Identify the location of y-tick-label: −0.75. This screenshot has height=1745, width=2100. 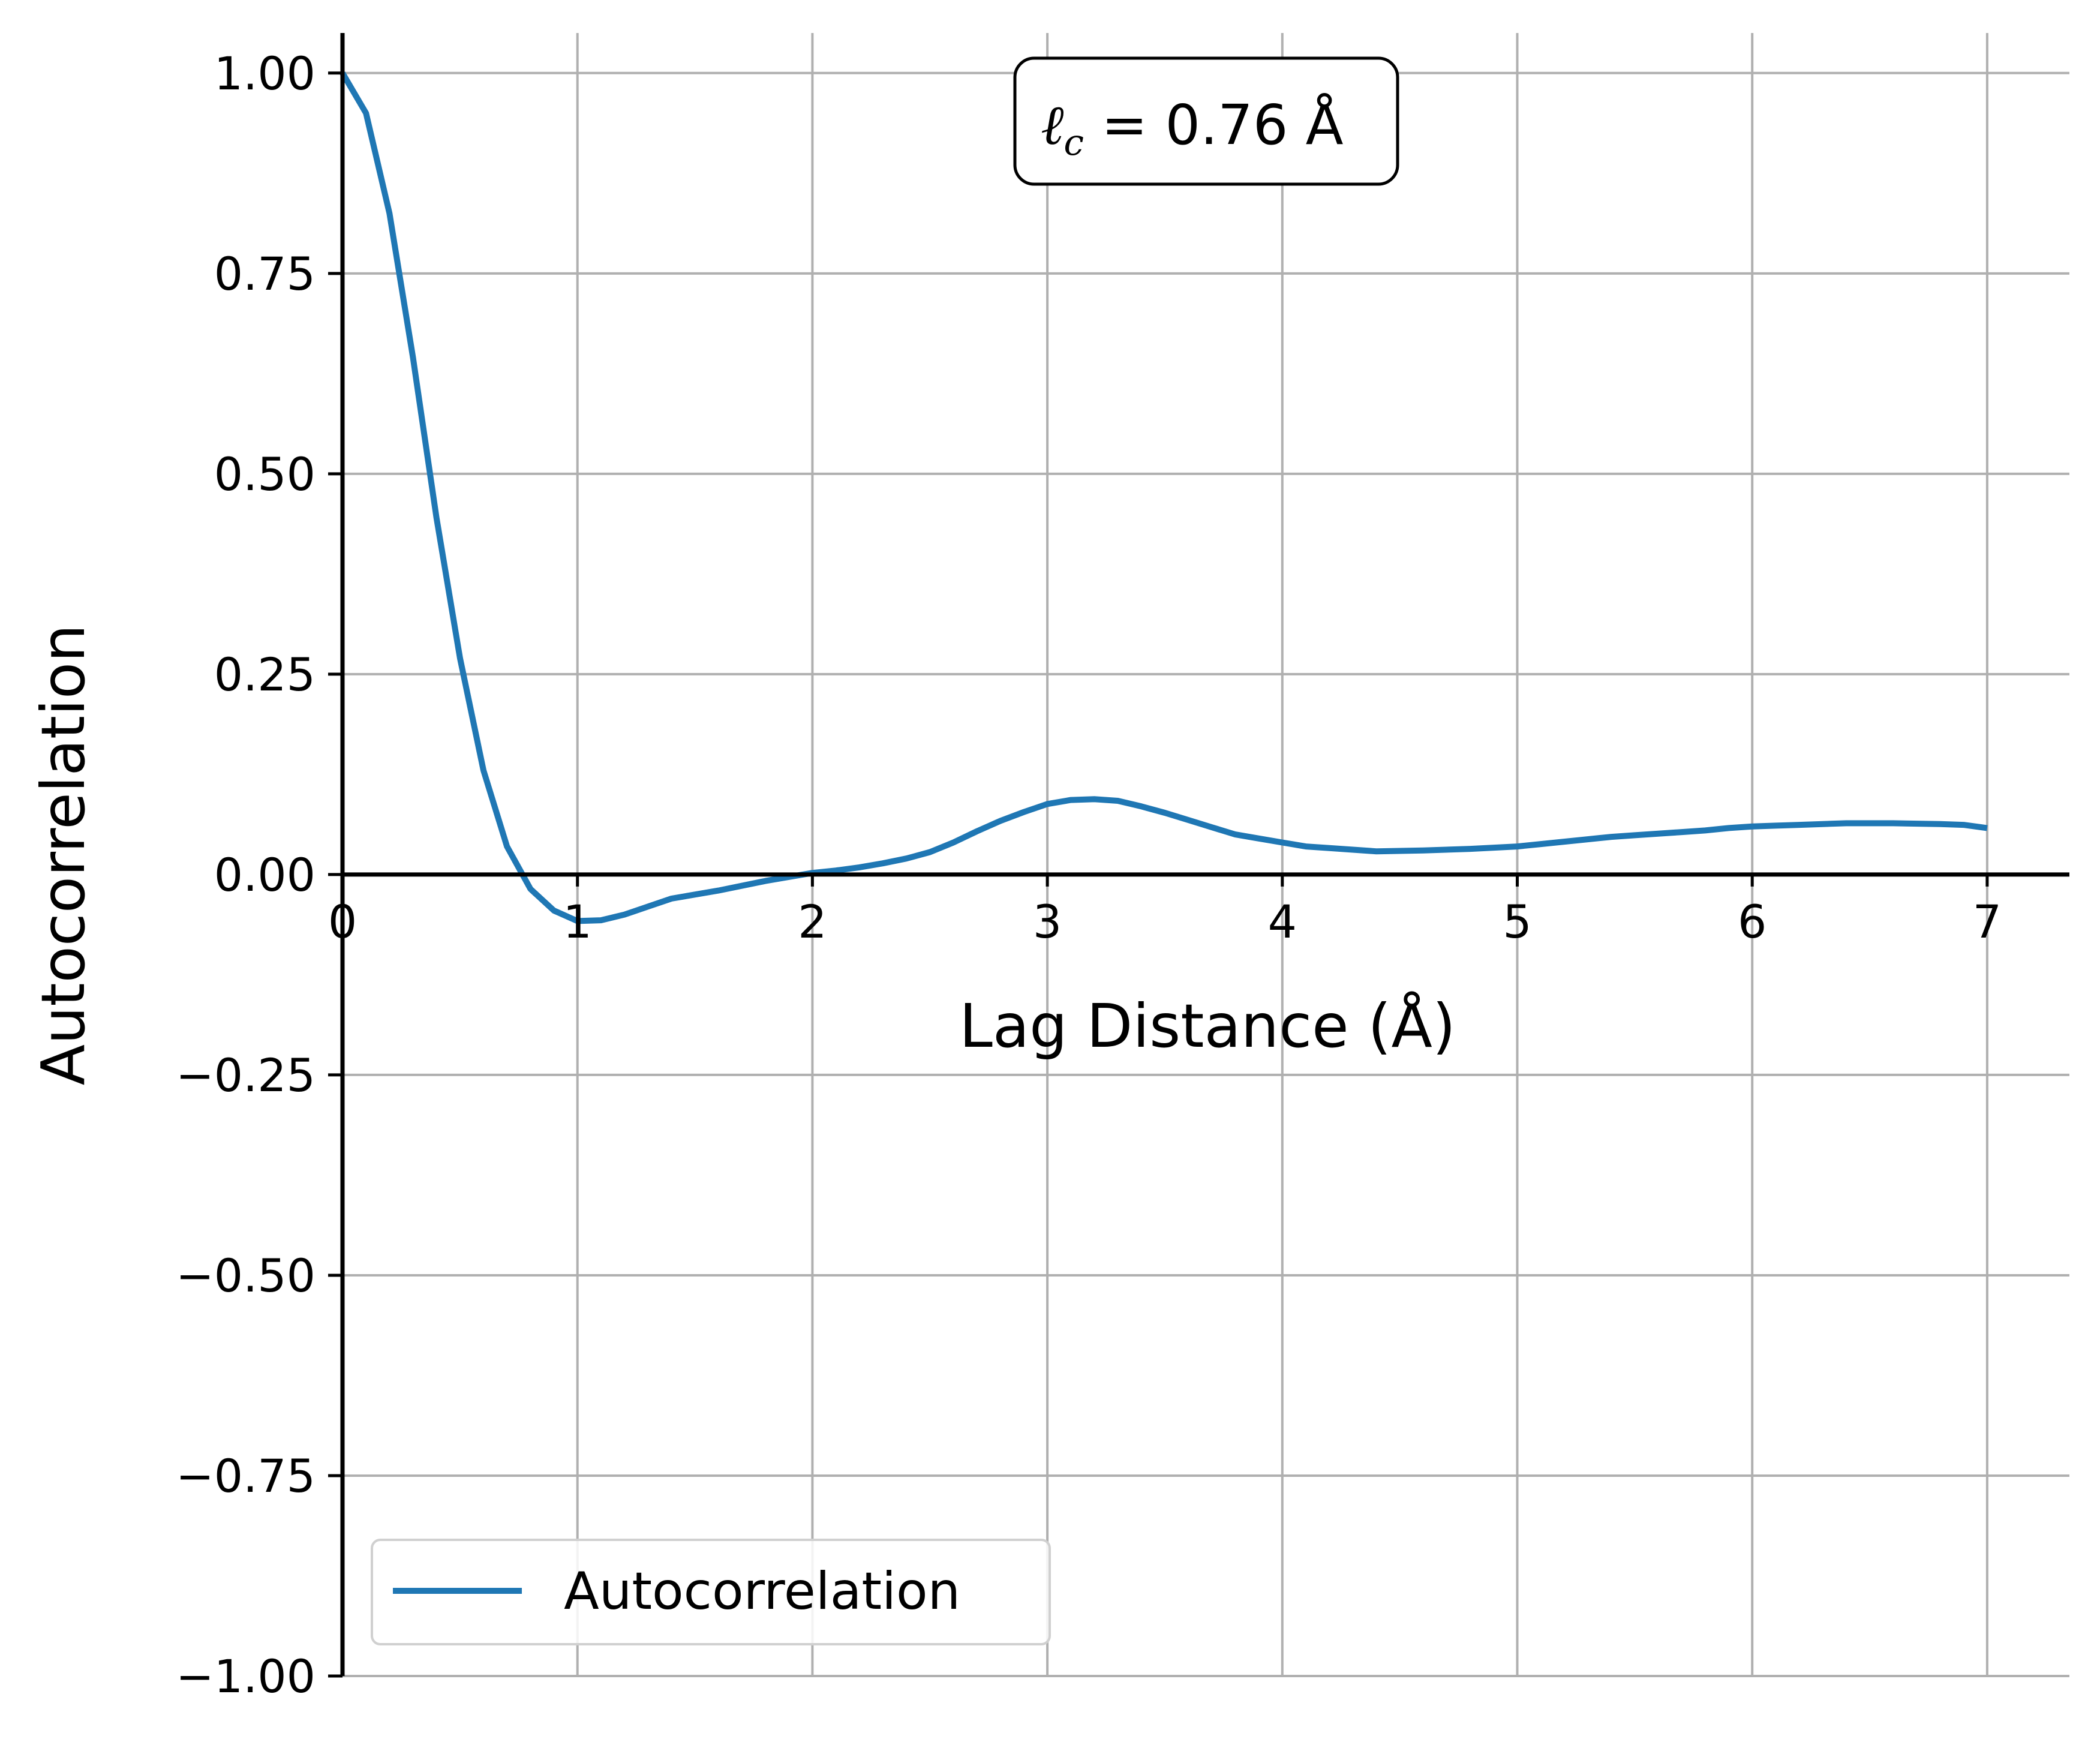
(246, 1476).